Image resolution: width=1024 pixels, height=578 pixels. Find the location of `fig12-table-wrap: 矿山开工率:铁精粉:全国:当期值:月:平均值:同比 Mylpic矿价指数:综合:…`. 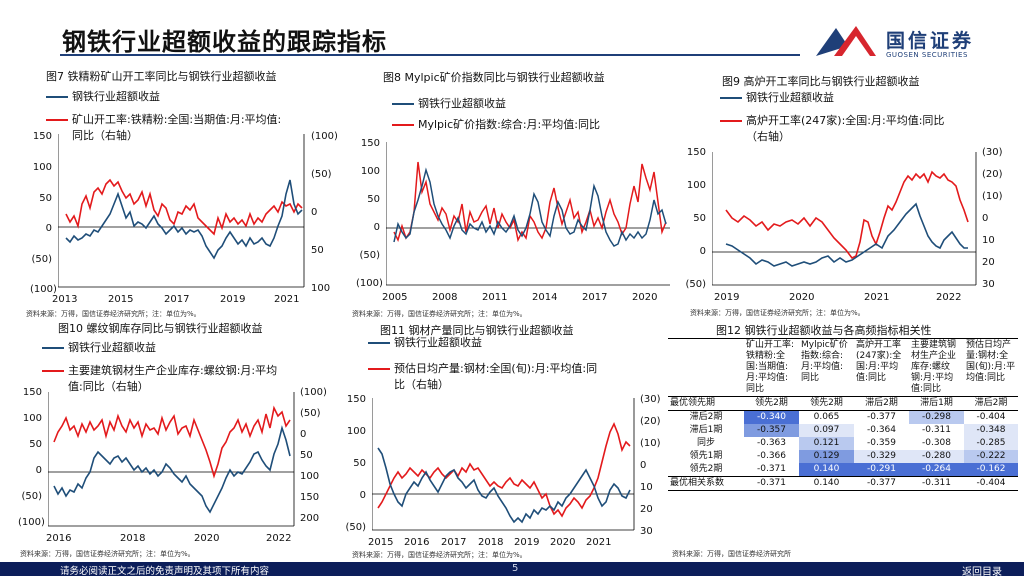

fig12-table-wrap: 矿山开工率:铁精粉:全国:当期值:月:平均值:同比 Mylpic矿价指数:综合:… is located at coordinates (843, 414).